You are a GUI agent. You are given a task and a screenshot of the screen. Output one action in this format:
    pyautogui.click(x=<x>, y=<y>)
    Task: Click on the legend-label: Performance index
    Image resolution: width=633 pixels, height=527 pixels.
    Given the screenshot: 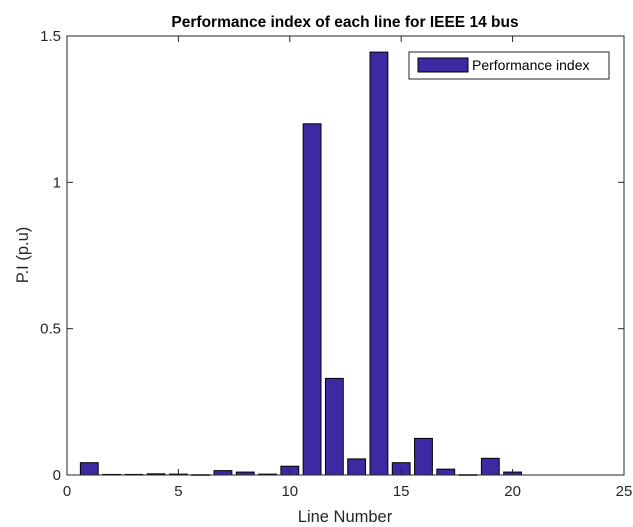 What is the action you would take?
    pyautogui.click(x=531, y=65)
    